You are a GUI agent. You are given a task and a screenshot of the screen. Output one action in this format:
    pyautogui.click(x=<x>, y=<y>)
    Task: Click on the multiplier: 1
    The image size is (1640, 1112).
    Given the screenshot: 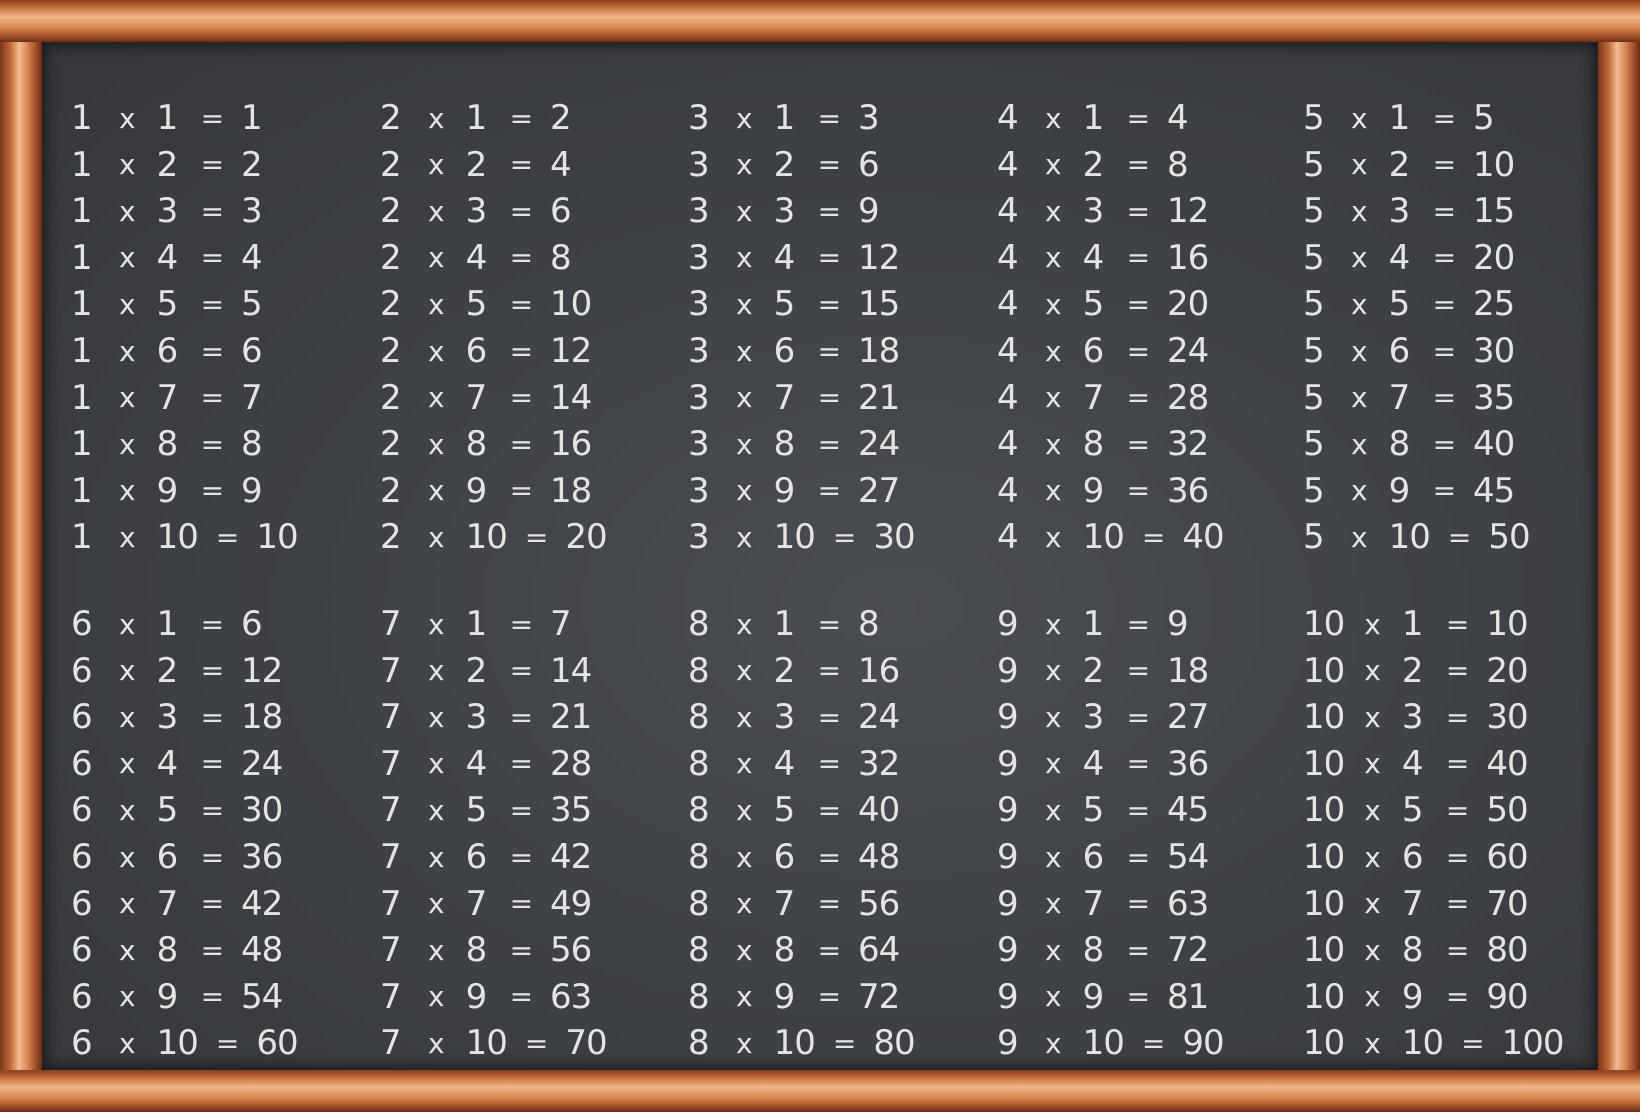 What is the action you would take?
    pyautogui.click(x=1399, y=118)
    